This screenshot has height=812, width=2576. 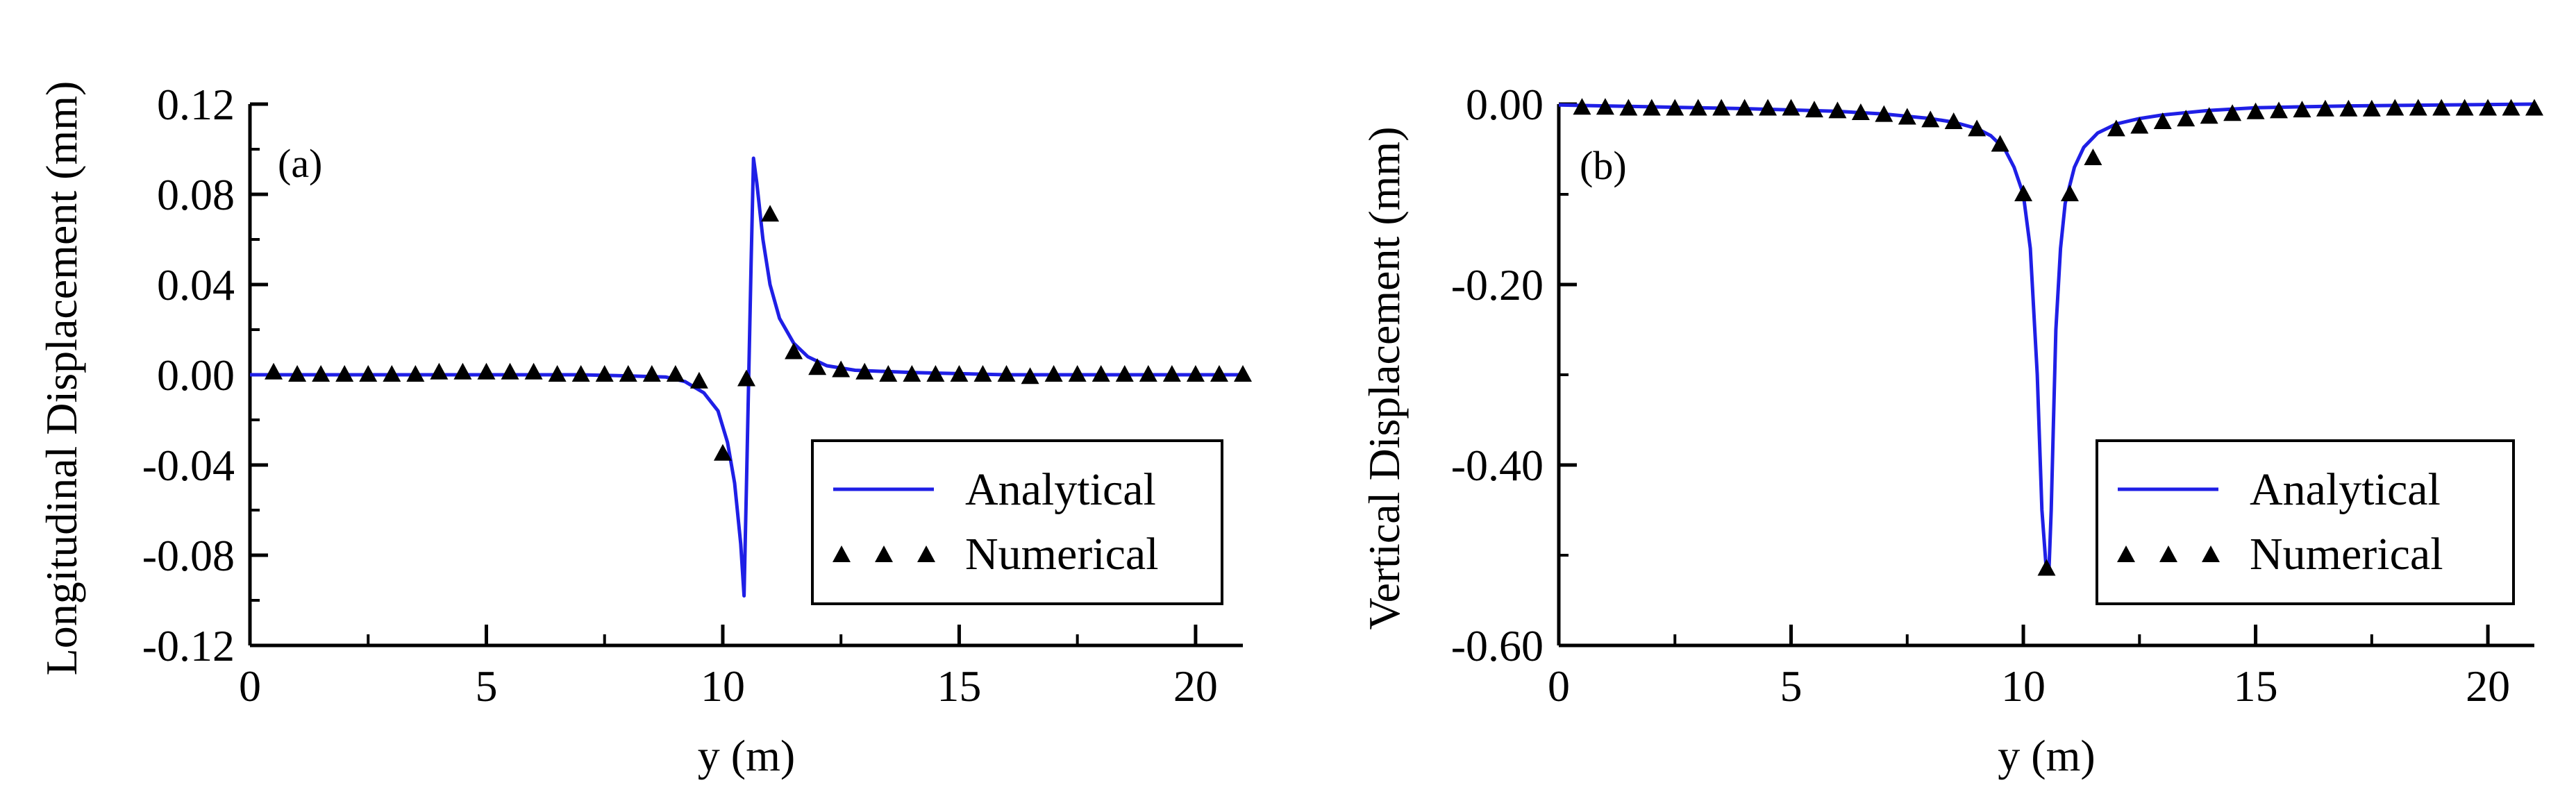 I want to click on y-tick-label: -0.04, so click(x=188, y=465).